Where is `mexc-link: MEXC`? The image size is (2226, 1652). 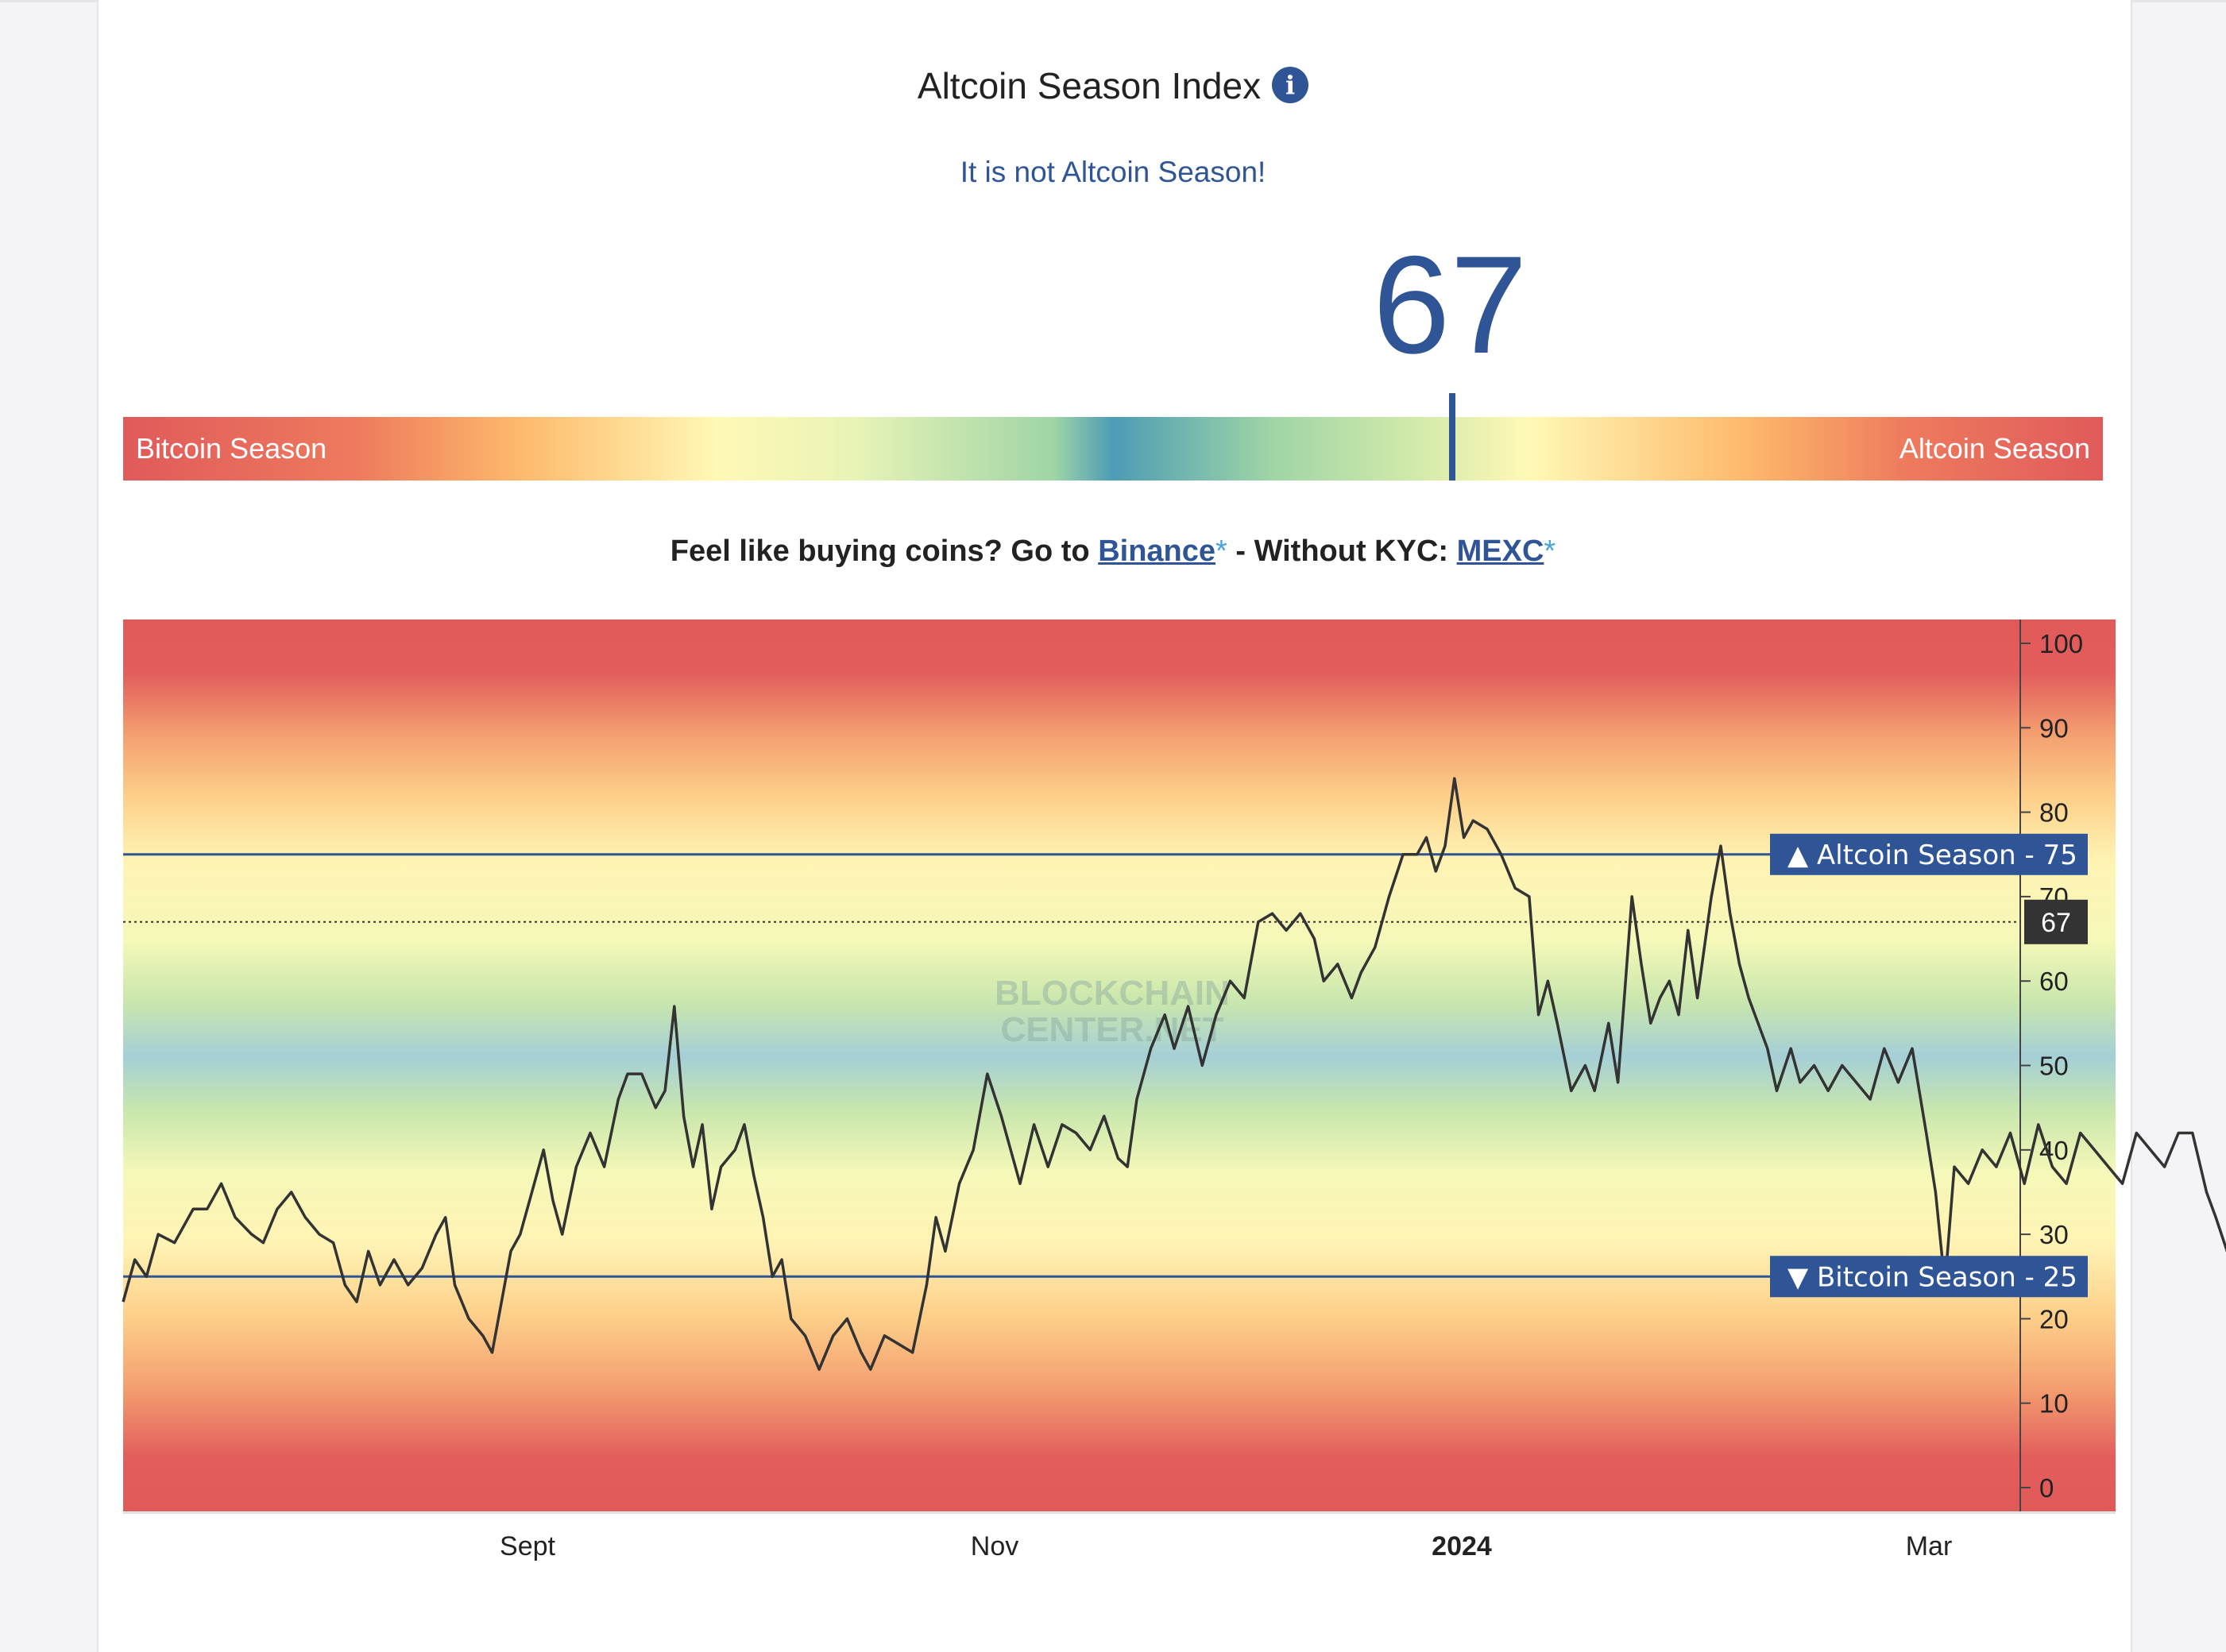
mexc-link: MEXC is located at coordinates (1500, 551).